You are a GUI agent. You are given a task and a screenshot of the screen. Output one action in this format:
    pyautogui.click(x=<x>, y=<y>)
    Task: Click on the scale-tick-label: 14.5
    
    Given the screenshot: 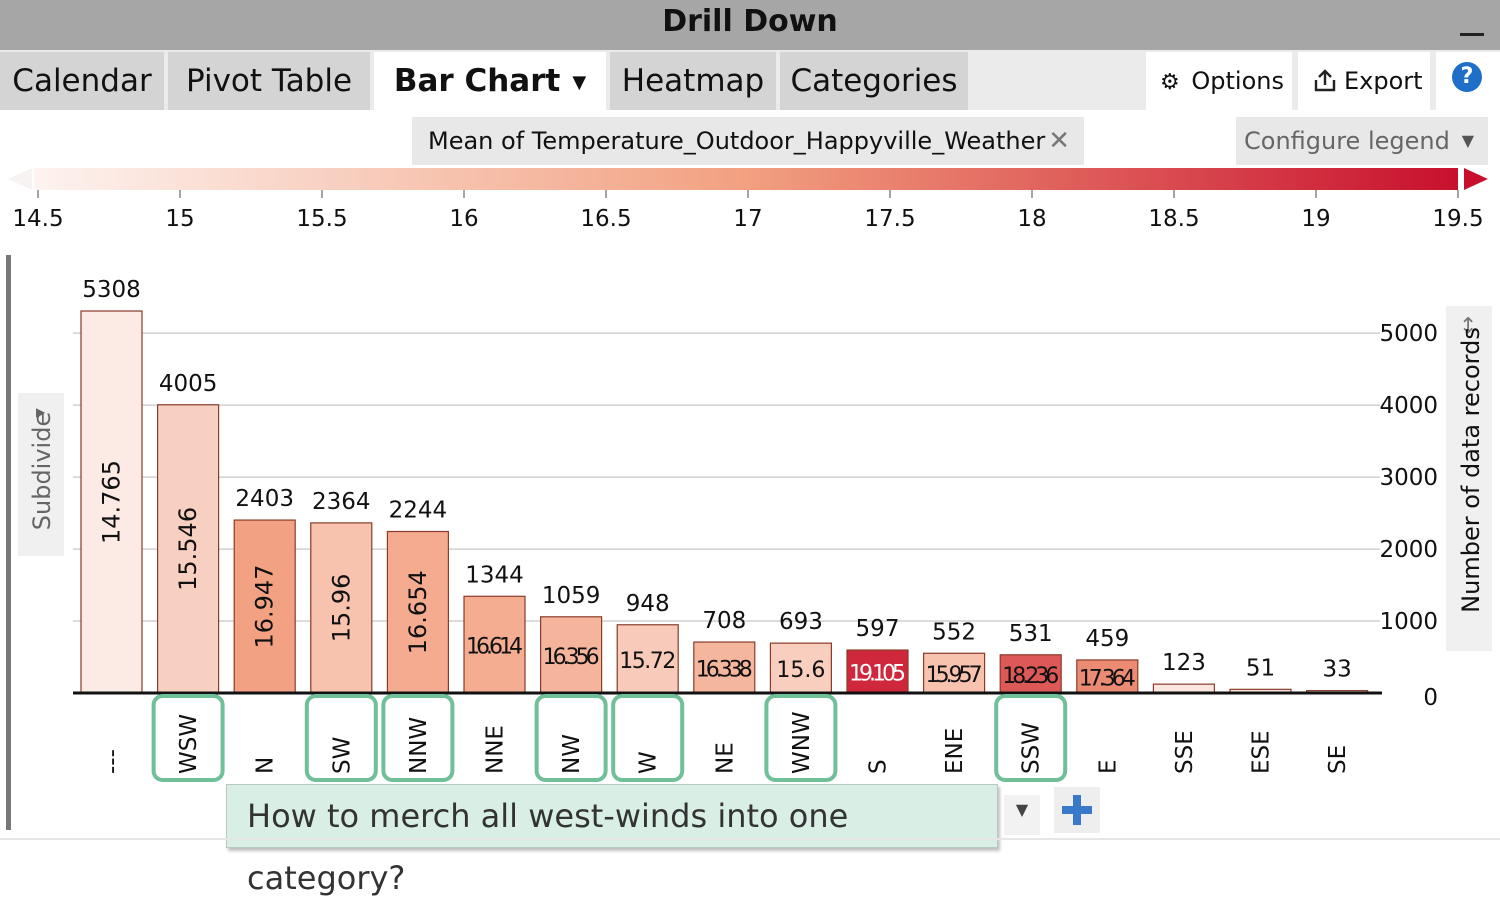 What is the action you would take?
    pyautogui.click(x=37, y=219)
    